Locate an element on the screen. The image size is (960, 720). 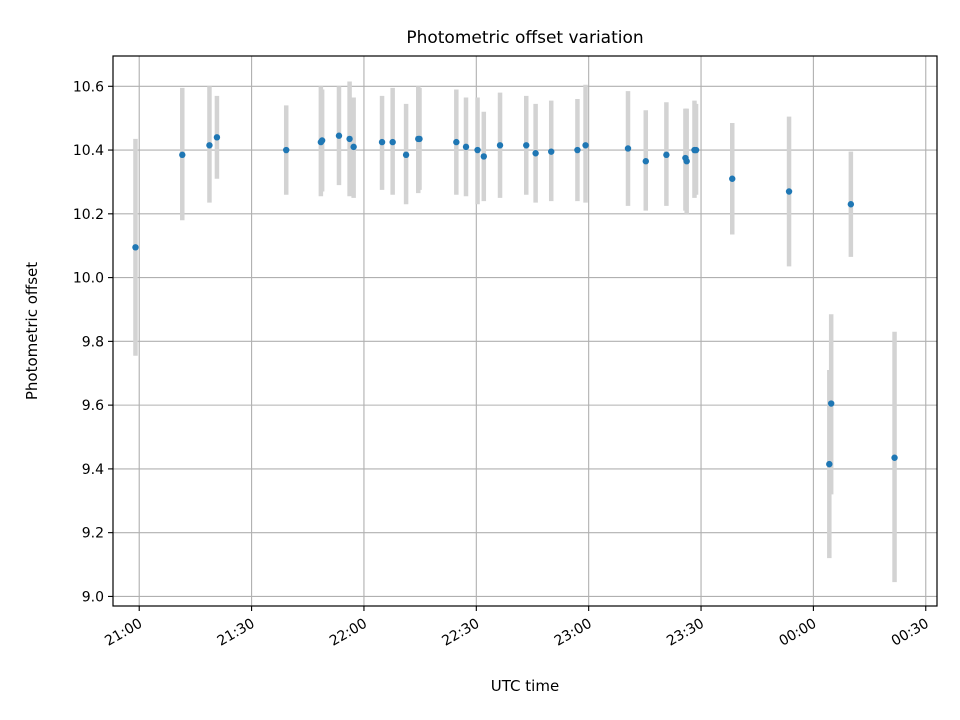
y-tick-label: 9.0 is located at coordinates (93, 597).